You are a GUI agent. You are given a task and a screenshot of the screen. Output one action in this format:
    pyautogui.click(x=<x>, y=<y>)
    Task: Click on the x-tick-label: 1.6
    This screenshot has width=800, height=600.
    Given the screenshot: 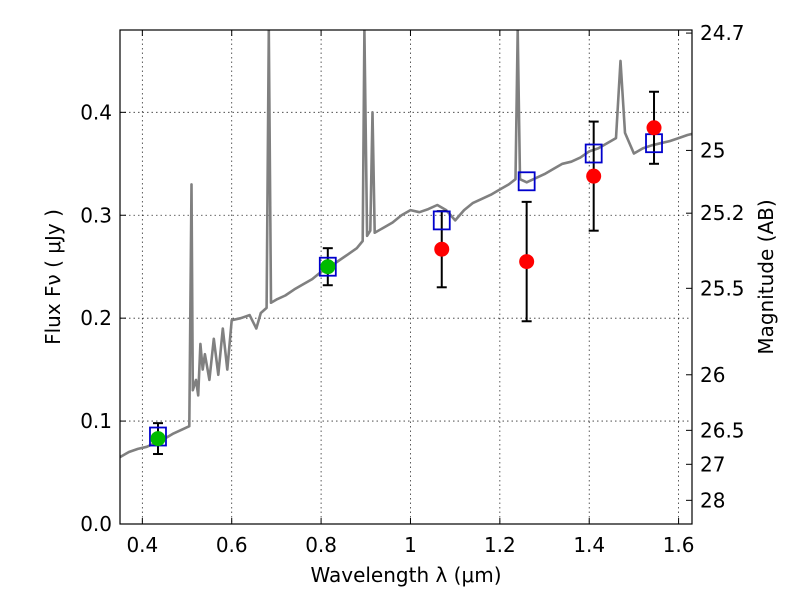 What is the action you would take?
    pyautogui.click(x=679, y=545)
    